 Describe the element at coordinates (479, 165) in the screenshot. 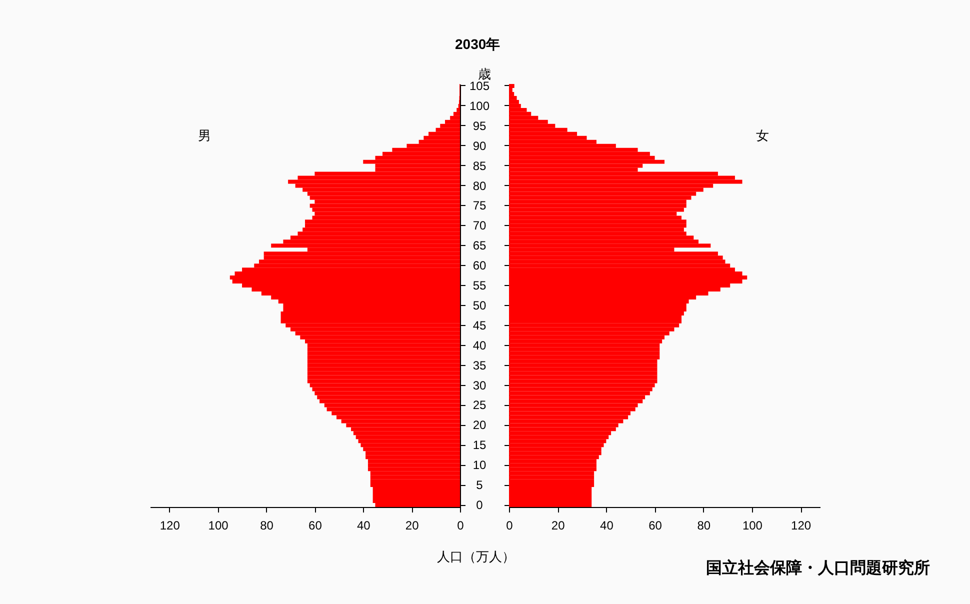

I see `y-tick-label: 85` at that location.